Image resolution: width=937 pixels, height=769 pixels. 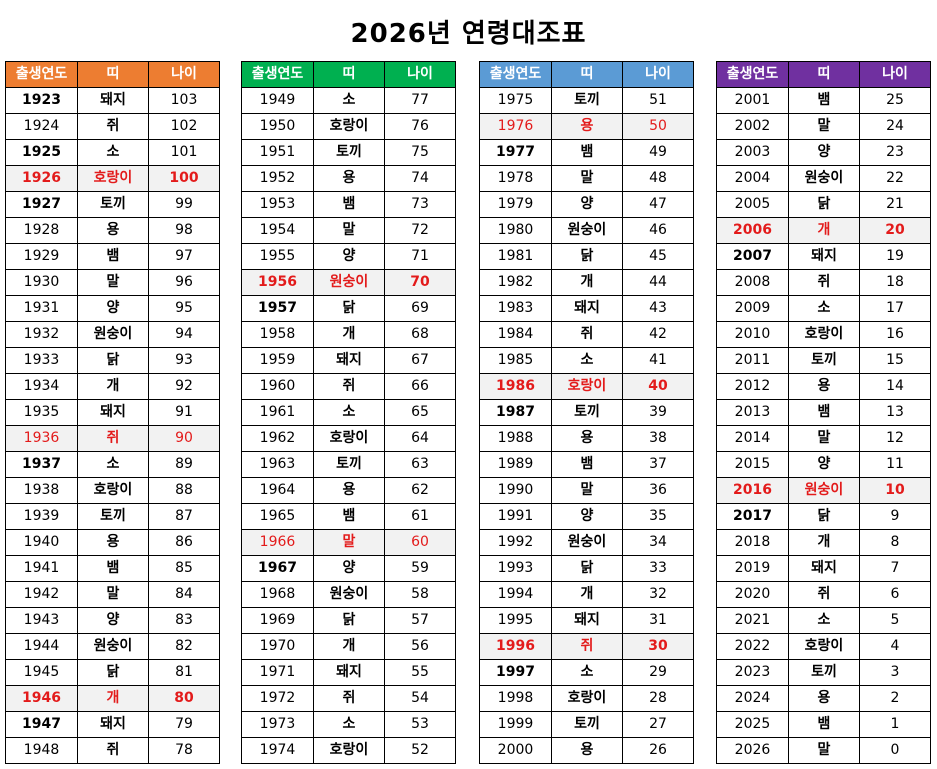 I want to click on table-row: 2002 말 24, so click(x=823, y=126).